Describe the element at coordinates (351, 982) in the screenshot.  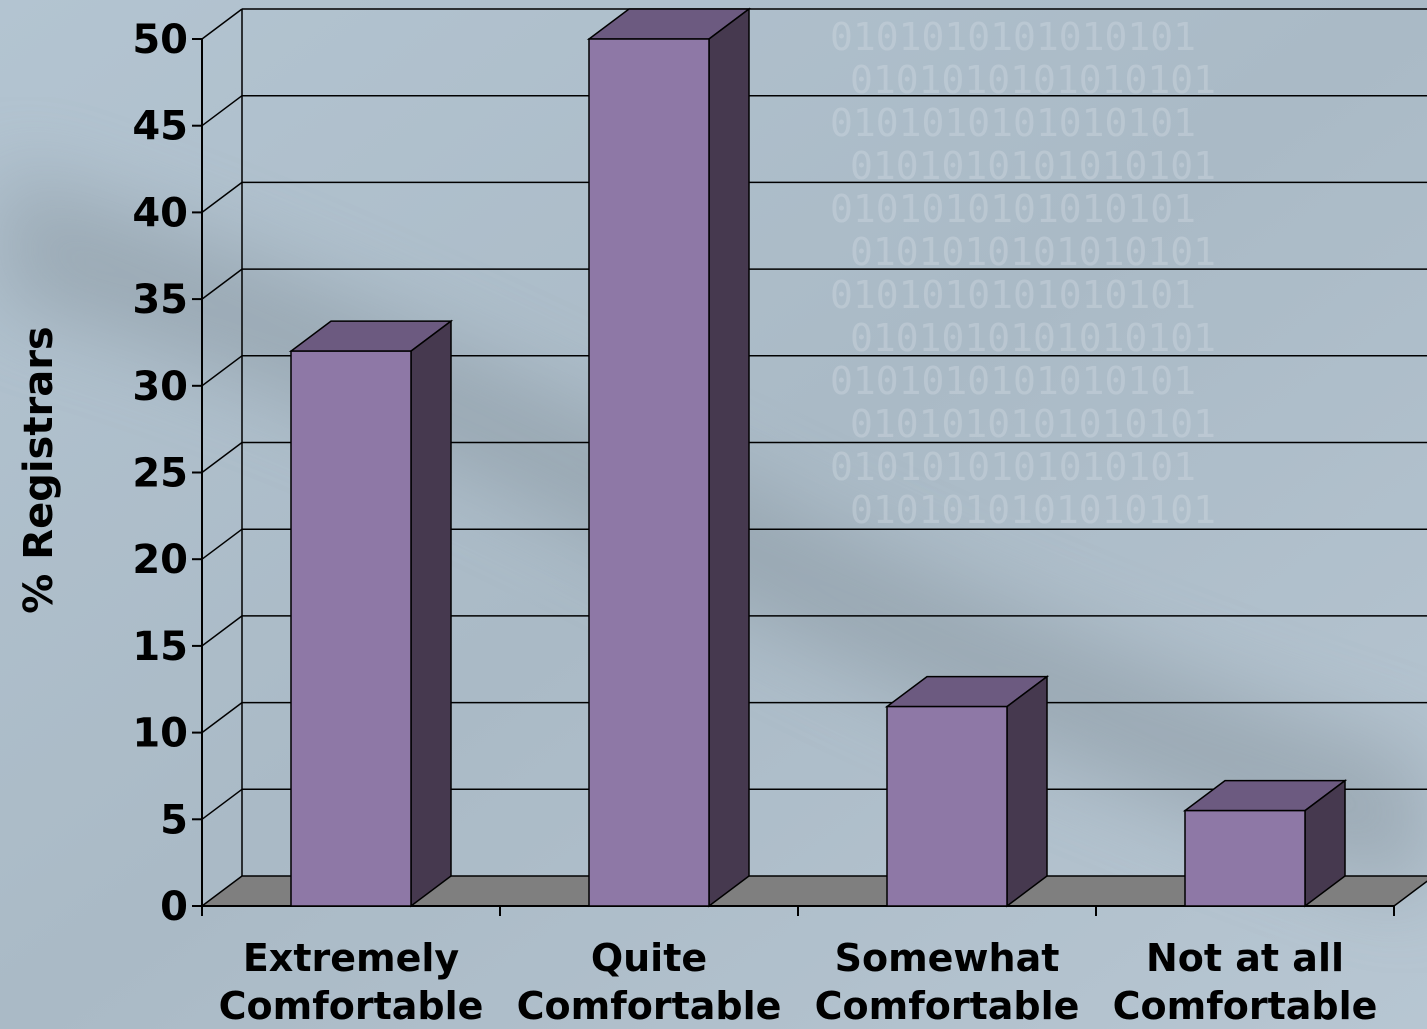
I see `x-category-label: Extremely Comfortable` at that location.